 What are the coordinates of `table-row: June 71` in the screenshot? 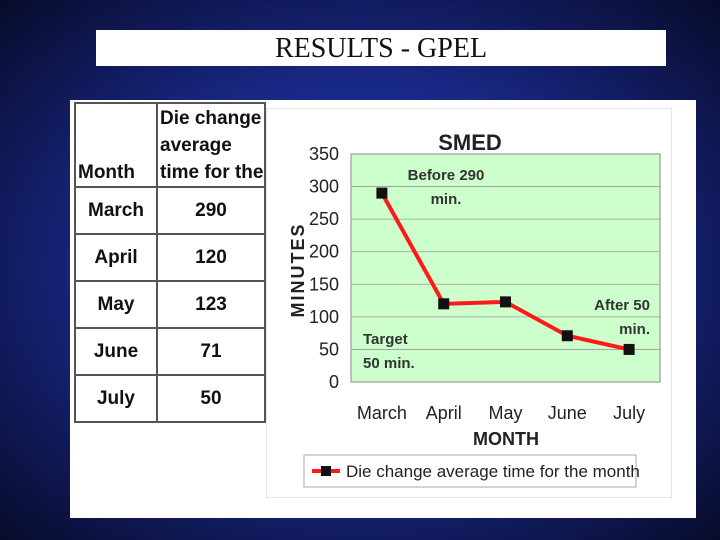 It's located at (170, 351).